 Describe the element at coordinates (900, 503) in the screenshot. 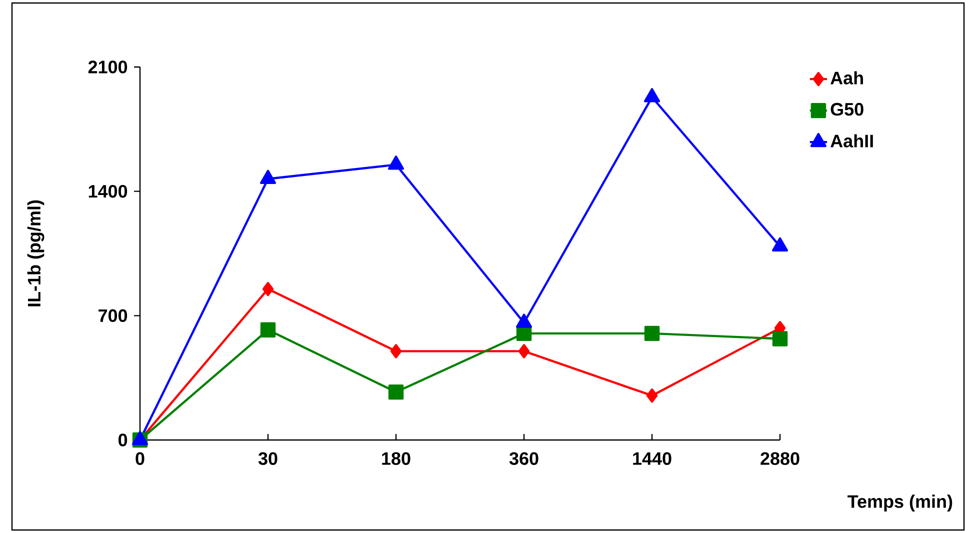

I see `x-axis-title: Temps (min)` at that location.